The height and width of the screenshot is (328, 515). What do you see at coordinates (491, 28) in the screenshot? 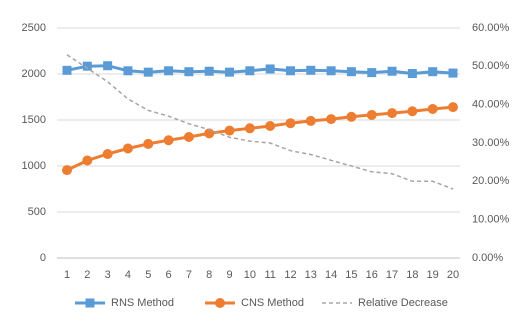
I see `y-right-tick-label: 60.00%` at bounding box center [491, 28].